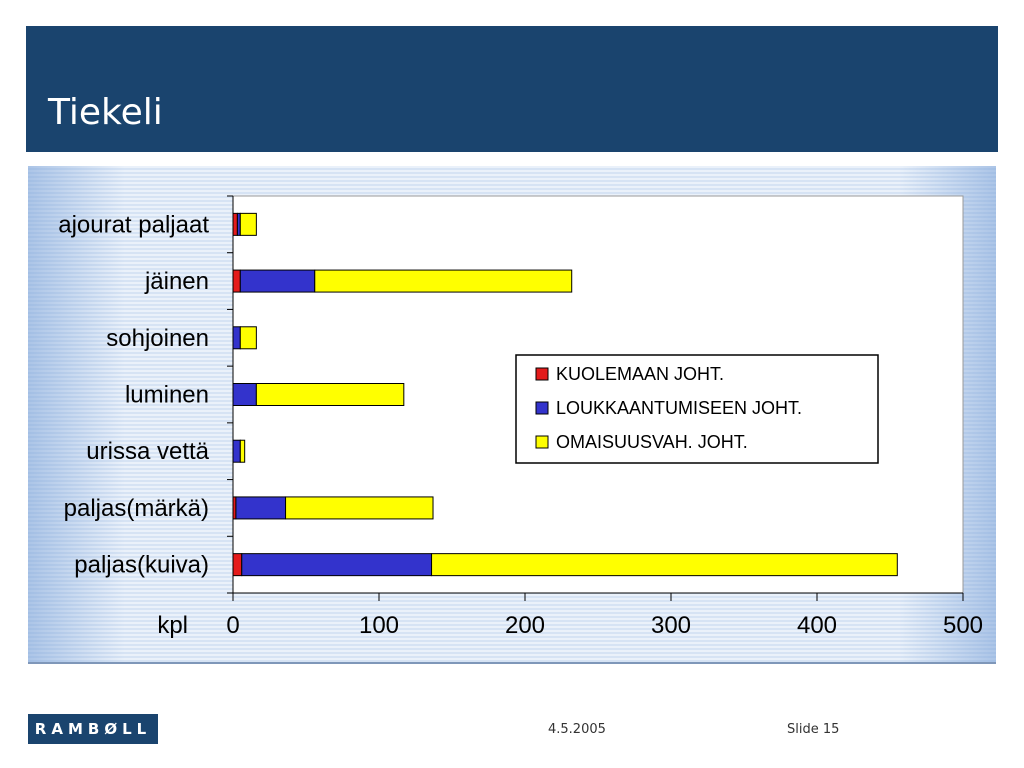 The width and height of the screenshot is (1024, 768). I want to click on footer-date: 4.5.2005, so click(577, 729).